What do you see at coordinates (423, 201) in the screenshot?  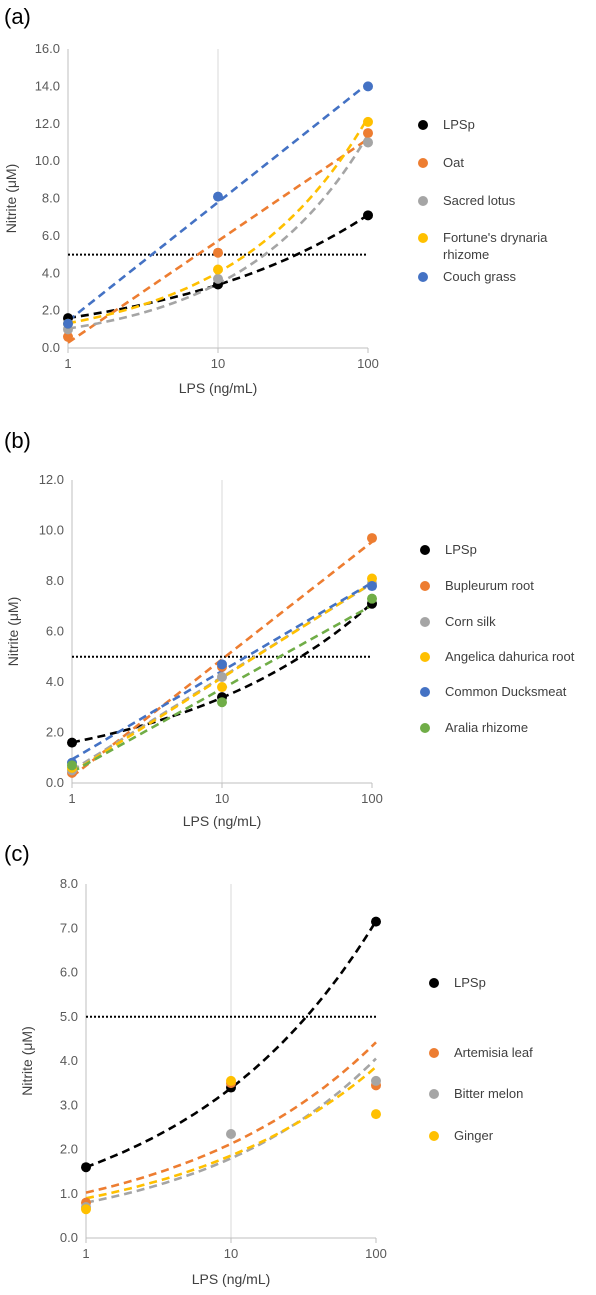 I see `legend-marker-sacred-lotus` at bounding box center [423, 201].